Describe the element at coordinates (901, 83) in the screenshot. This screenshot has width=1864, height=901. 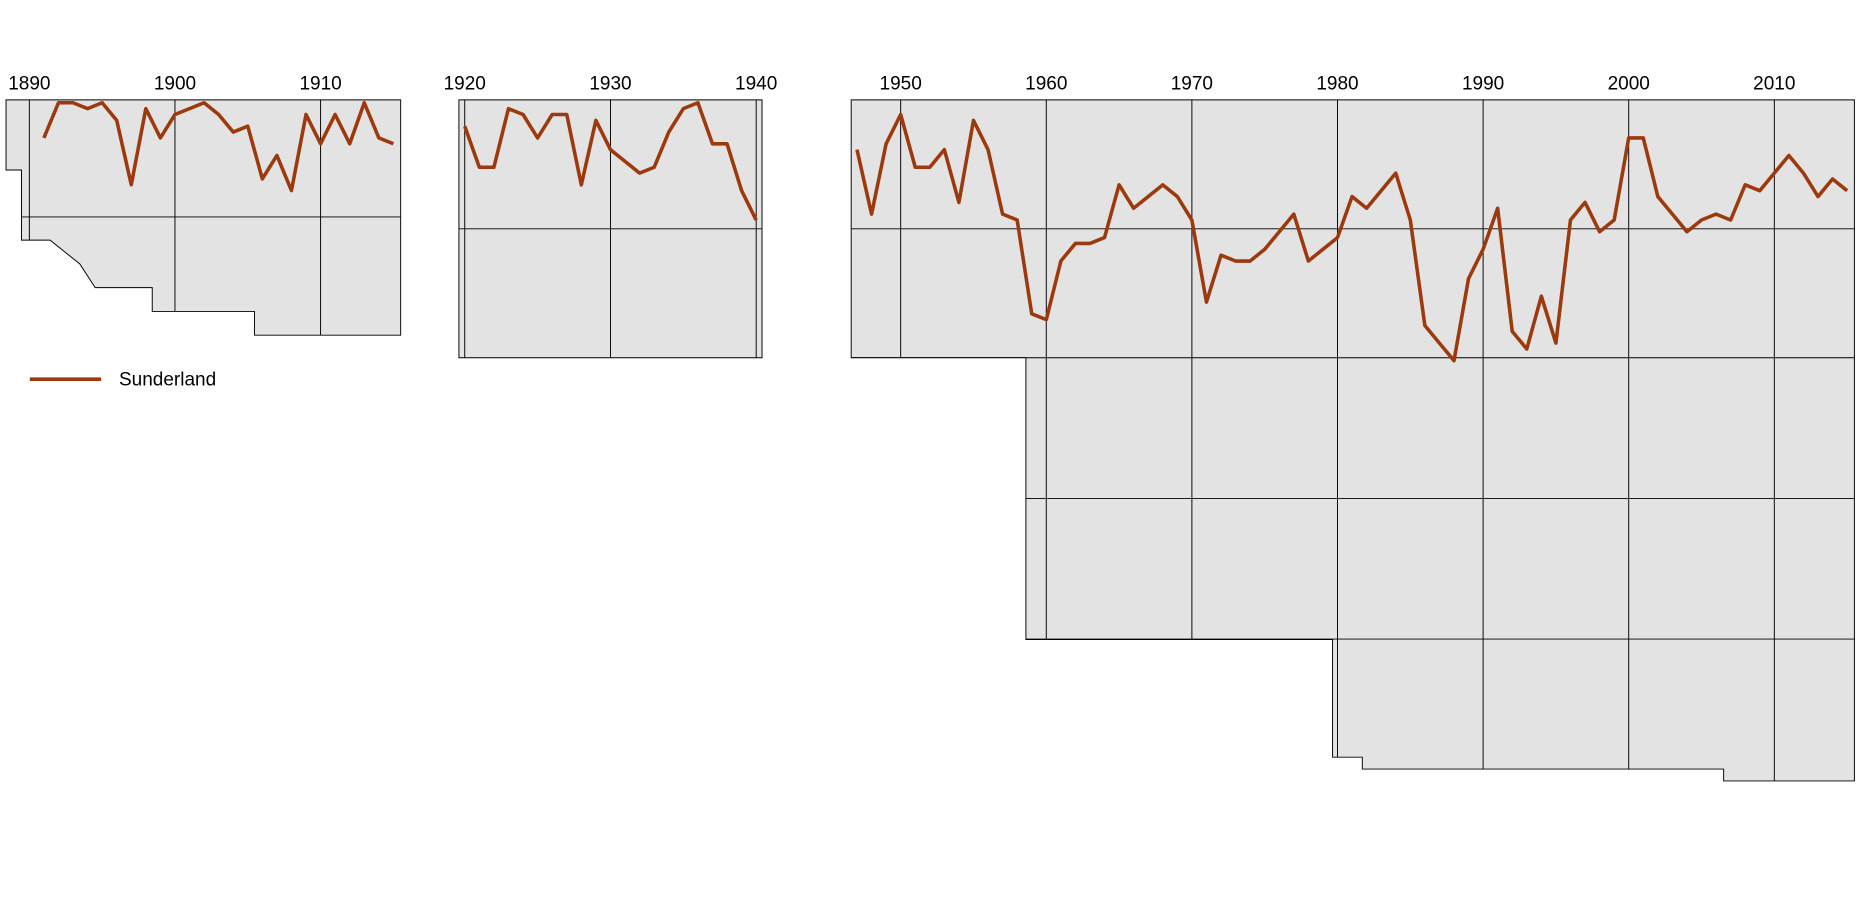
I see `x-tick-label: 1950` at that location.